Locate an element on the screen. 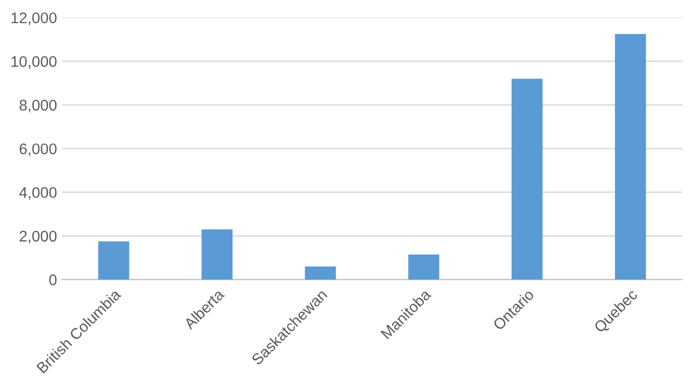 Image resolution: width=689 pixels, height=391 pixels. y-tick-label: 10,000 is located at coordinates (34, 62).